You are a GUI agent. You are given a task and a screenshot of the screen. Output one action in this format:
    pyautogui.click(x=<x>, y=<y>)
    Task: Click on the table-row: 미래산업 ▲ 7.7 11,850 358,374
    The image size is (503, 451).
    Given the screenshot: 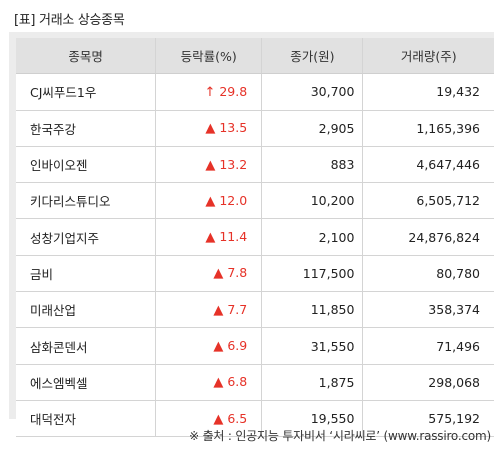 What is the action you would take?
    pyautogui.click(x=255, y=310)
    